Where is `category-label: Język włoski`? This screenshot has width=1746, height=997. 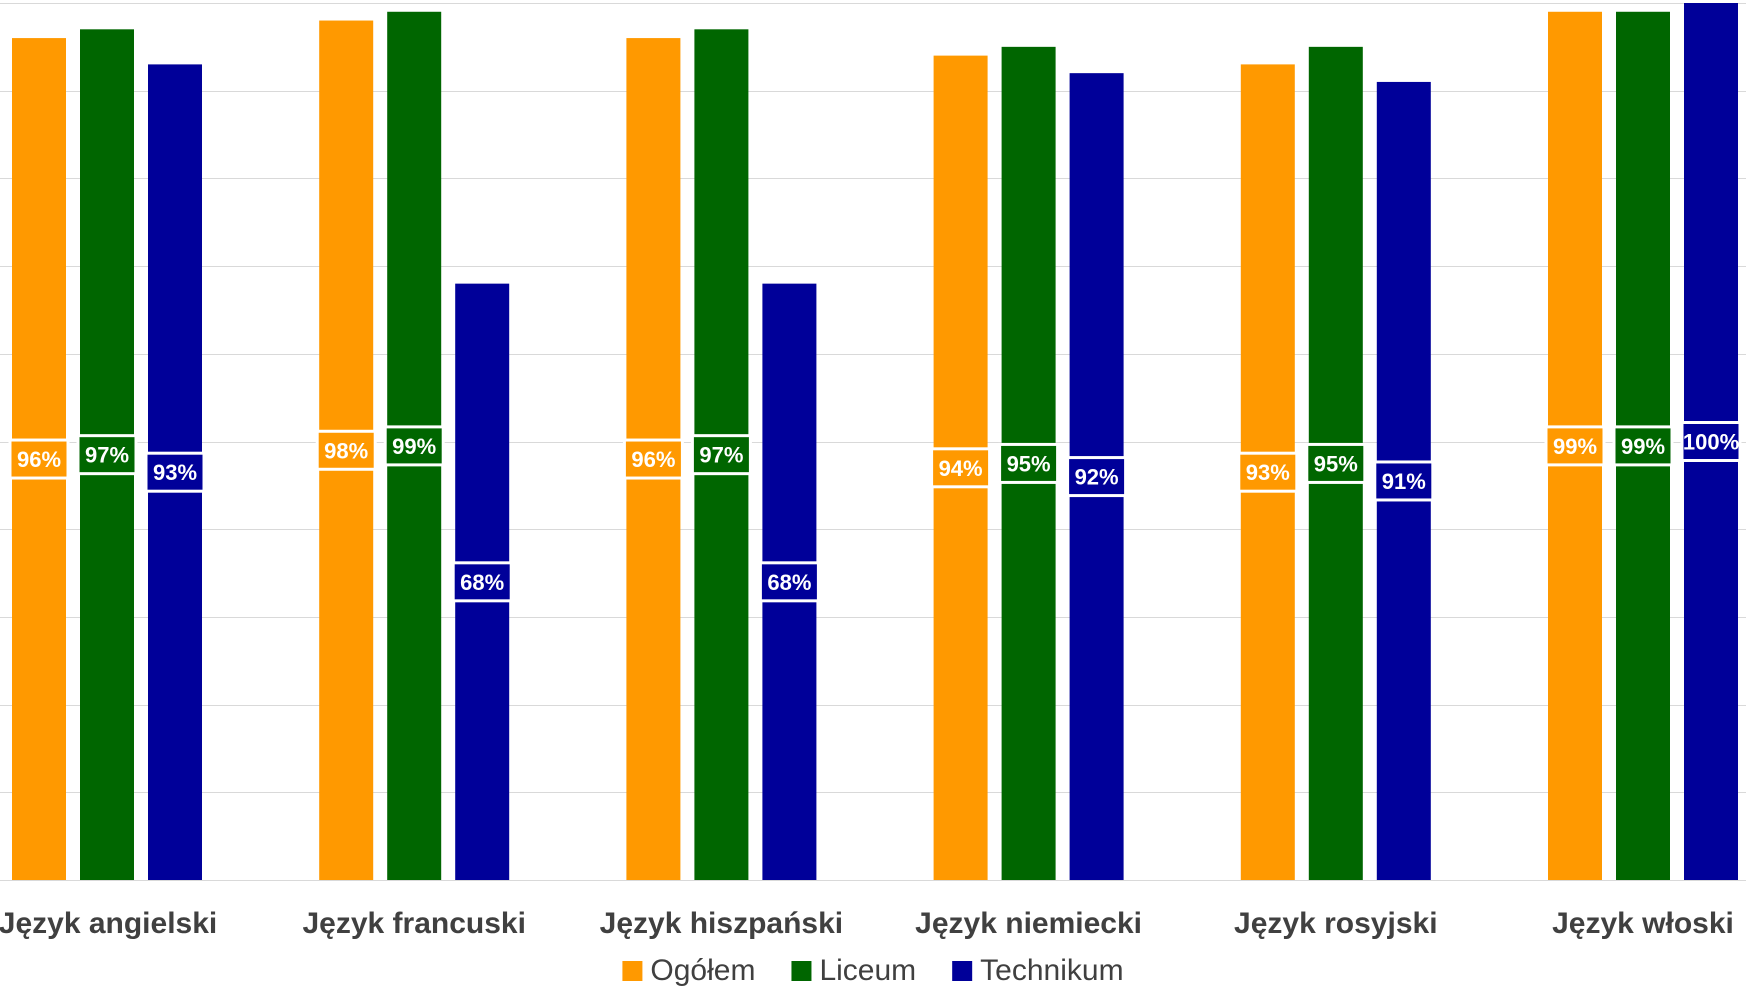 category-label: Język włoski is located at coordinates (1643, 923).